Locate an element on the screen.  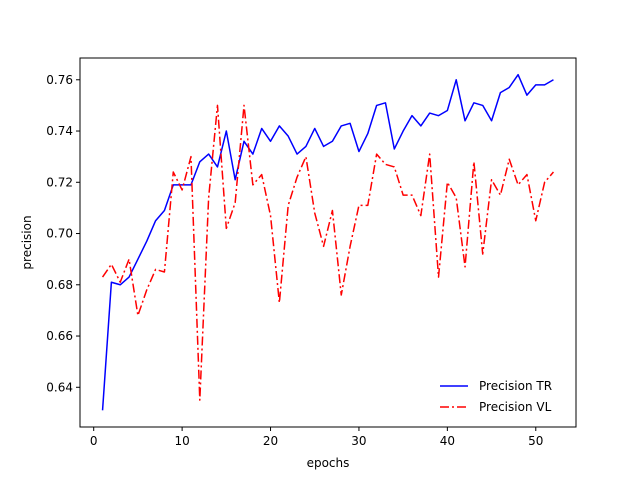
y-tick-label: 0.70 is located at coordinates (59, 234).